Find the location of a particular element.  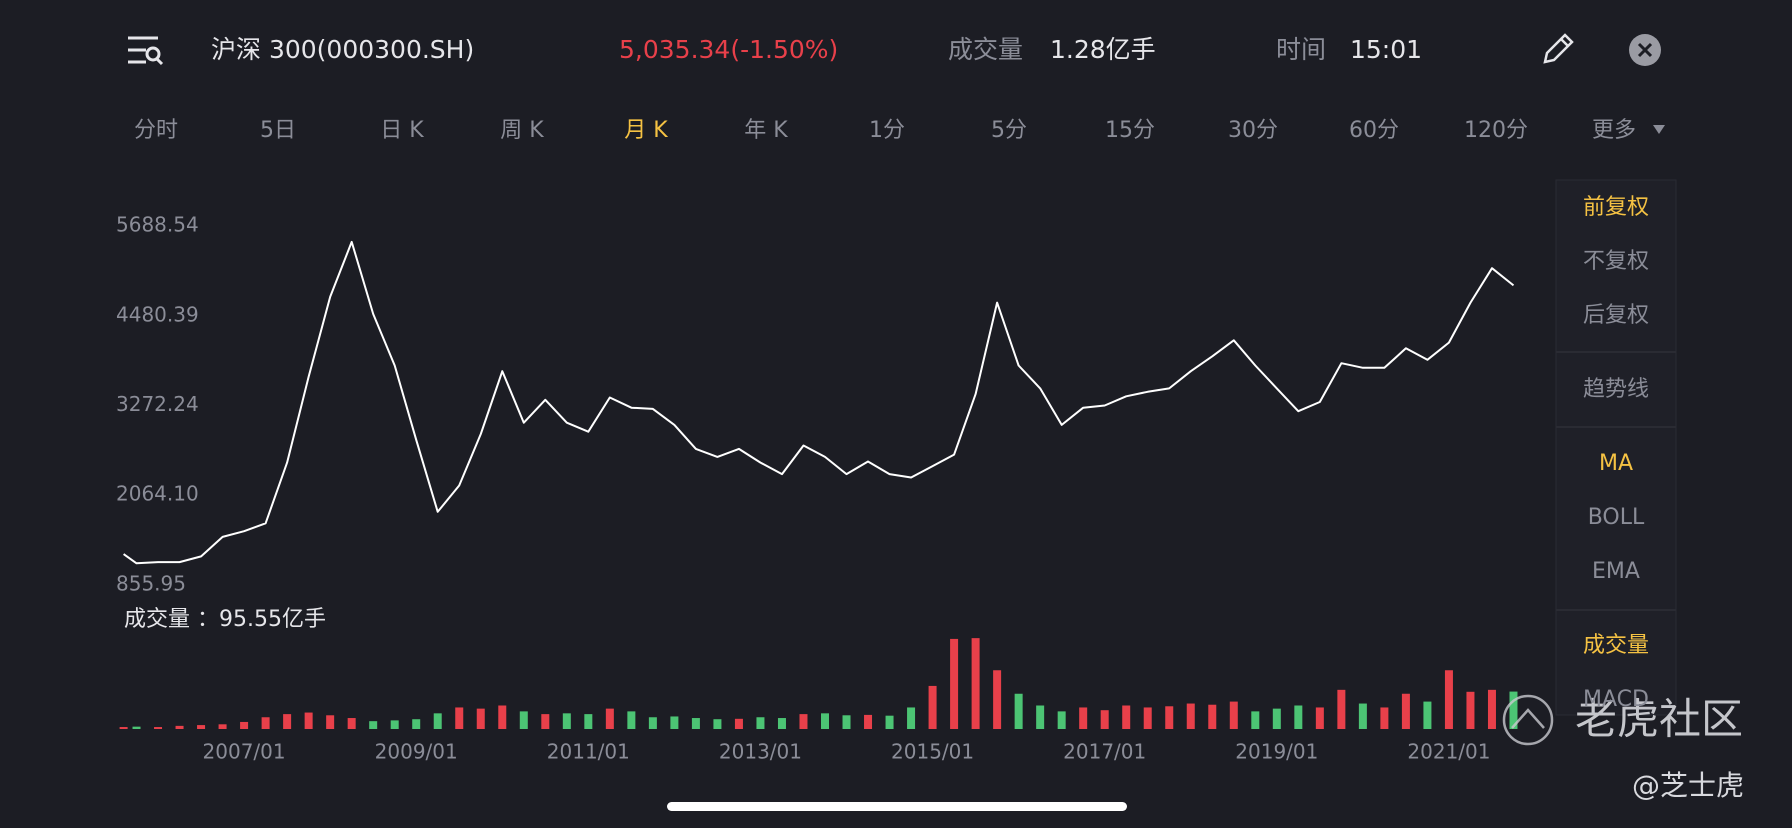

side-menu-item: 不复权 is located at coordinates (1616, 261).